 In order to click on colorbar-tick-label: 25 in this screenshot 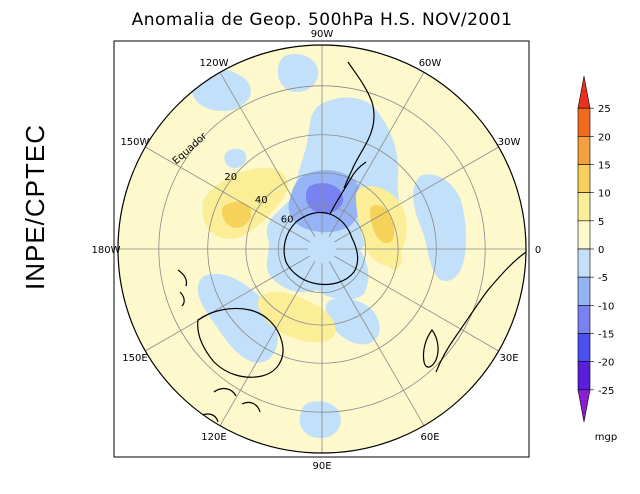, I will do `click(604, 109)`.